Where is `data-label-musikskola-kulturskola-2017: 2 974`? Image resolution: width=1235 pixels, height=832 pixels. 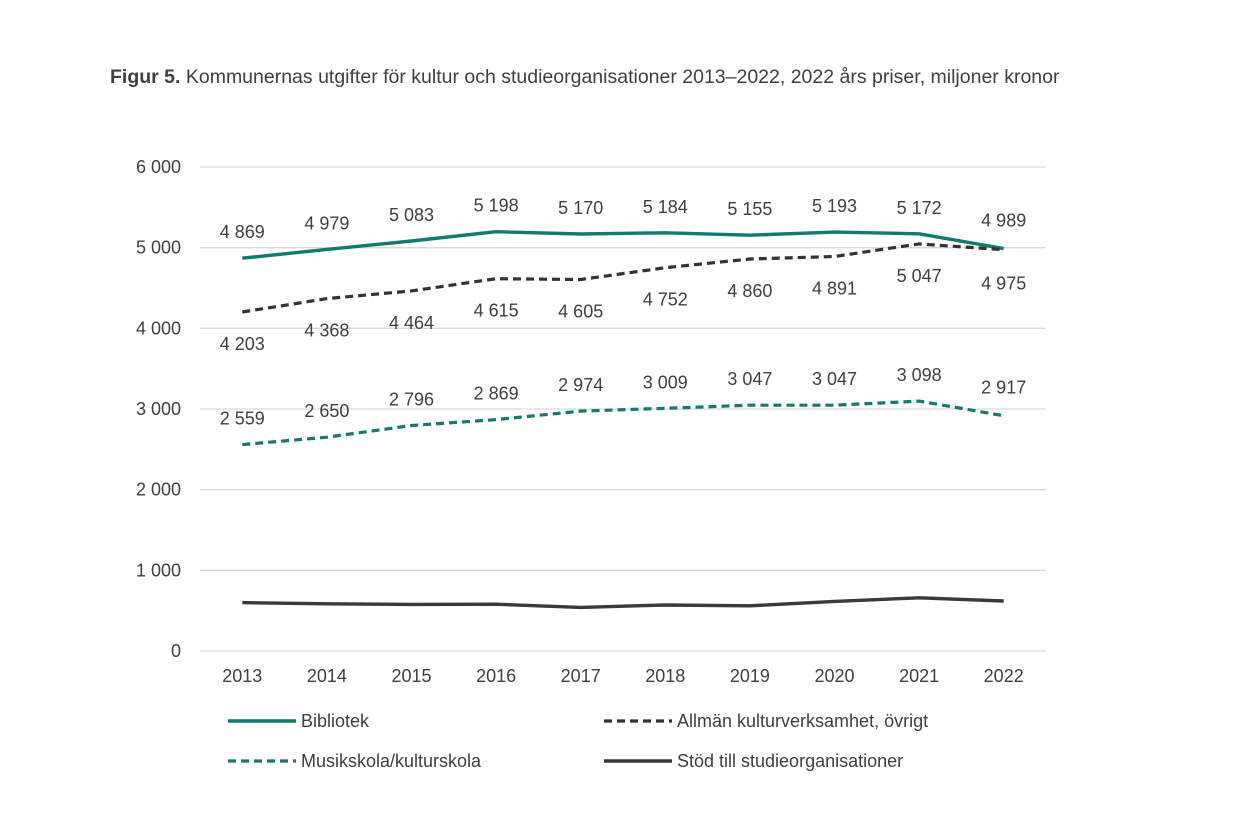
data-label-musikskola-kulturskola-2017: 2 974 is located at coordinates (580, 385).